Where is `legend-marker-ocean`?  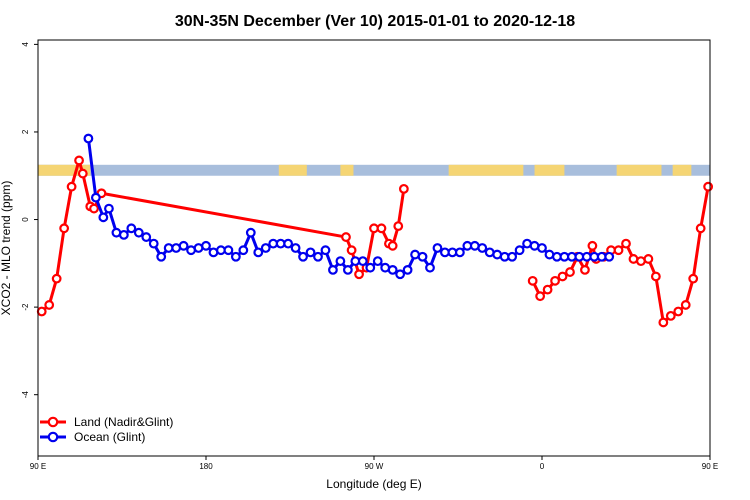 legend-marker-ocean is located at coordinates (53, 437).